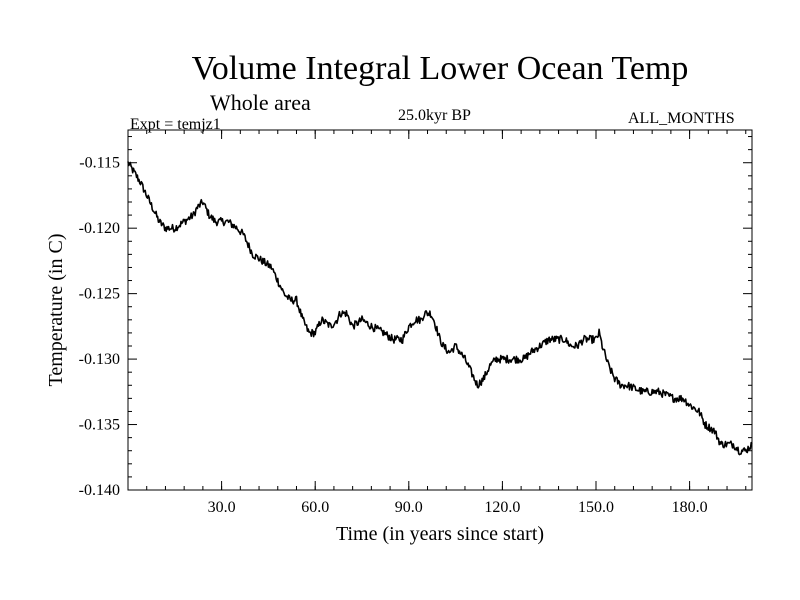 The width and height of the screenshot is (800, 600). I want to click on y-tick-label: -0.140, so click(99, 490).